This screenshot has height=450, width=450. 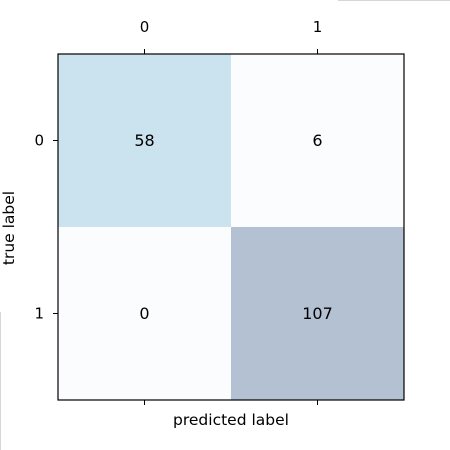 What do you see at coordinates (145, 27) in the screenshot?
I see `x-tick-label-0: 0` at bounding box center [145, 27].